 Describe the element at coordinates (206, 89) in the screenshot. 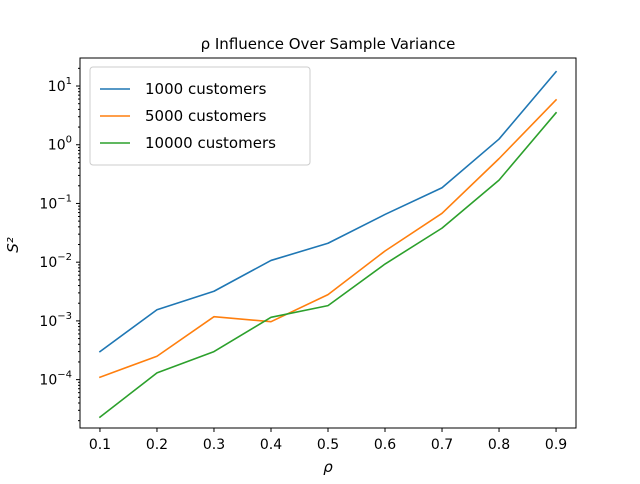

I see `legend-label-1: 1000 customers` at that location.